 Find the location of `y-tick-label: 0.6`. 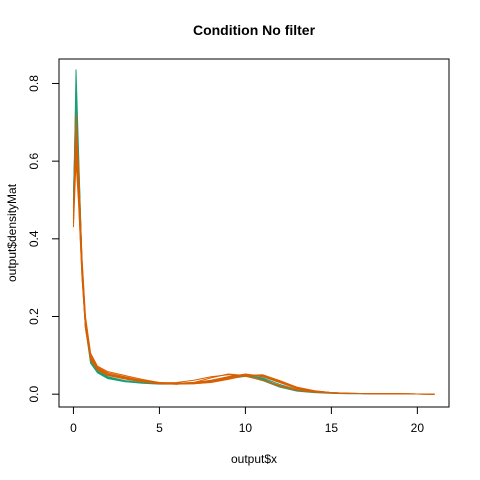

y-tick-label: 0.6 is located at coordinates (34, 160).